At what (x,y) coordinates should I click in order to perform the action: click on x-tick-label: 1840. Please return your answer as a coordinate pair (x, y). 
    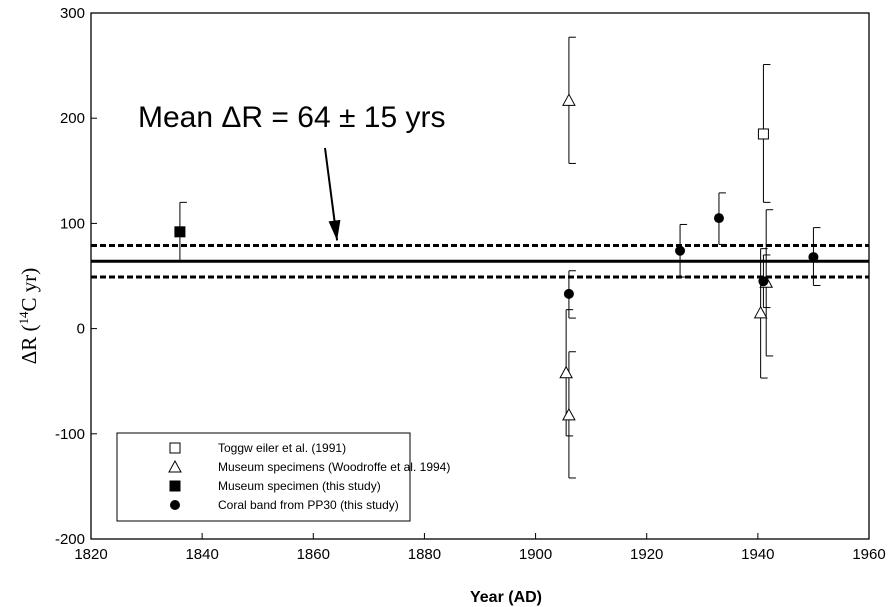
    Looking at the image, I should click on (201, 554).